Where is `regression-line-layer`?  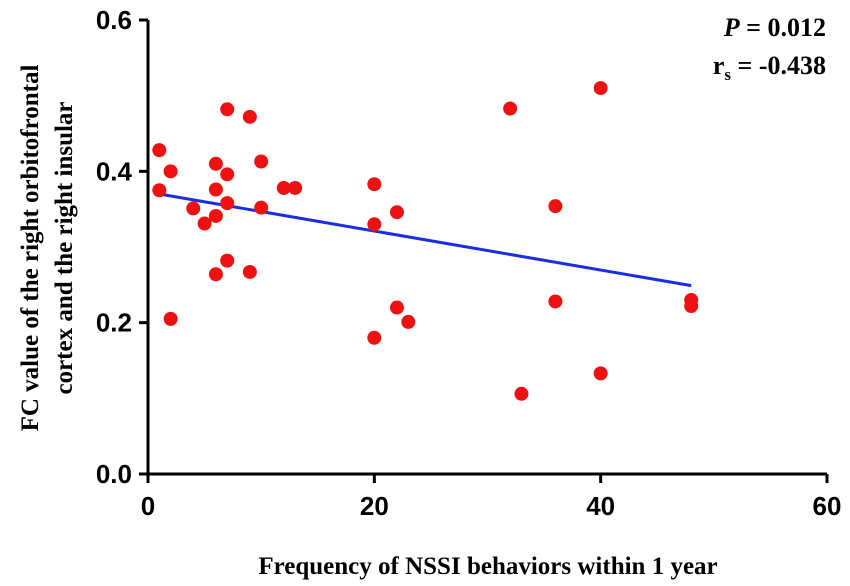 regression-line-layer is located at coordinates (425, 240).